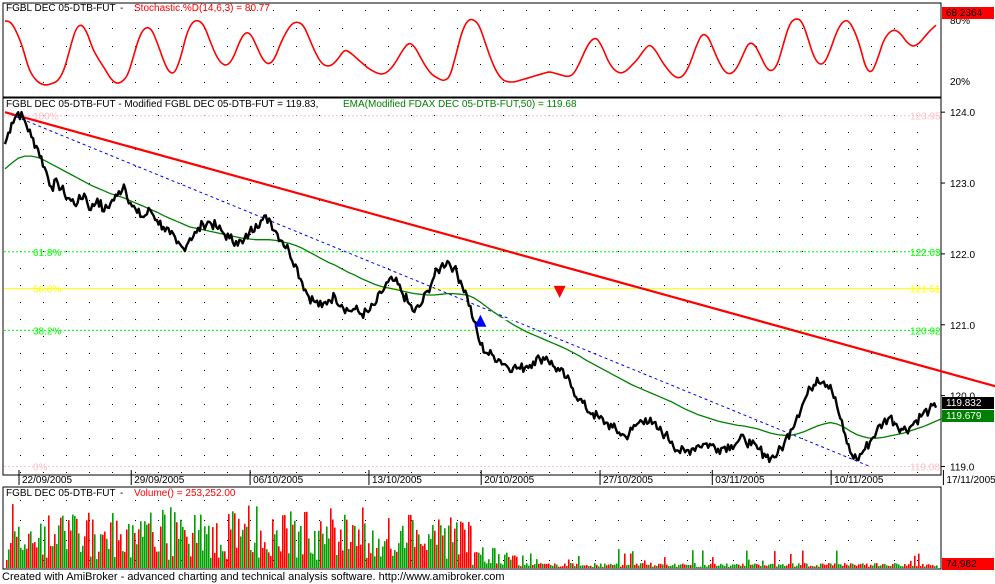 The image size is (995, 584). Describe the element at coordinates (61, 8) in the screenshot. I see `stochastic-symbol: FGBL DEC 05-DTB-FUT` at that location.